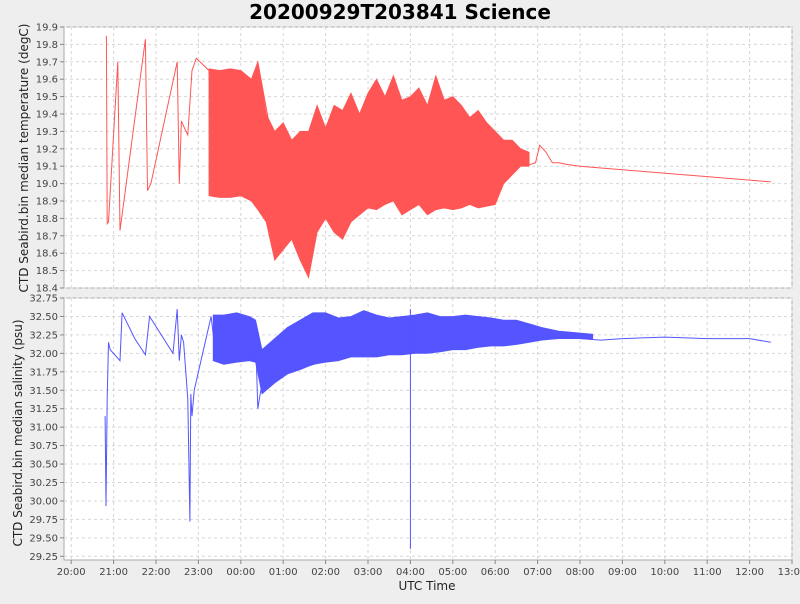 The height and width of the screenshot is (604, 800). Describe the element at coordinates (43, 372) in the screenshot. I see `y-tick-label: 31.75` at that location.